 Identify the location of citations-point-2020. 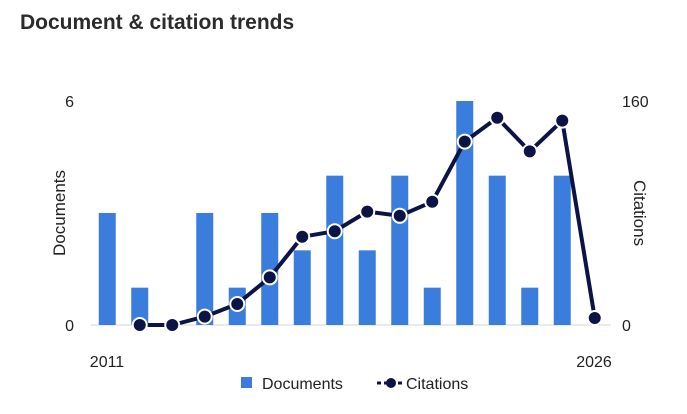
(399, 215).